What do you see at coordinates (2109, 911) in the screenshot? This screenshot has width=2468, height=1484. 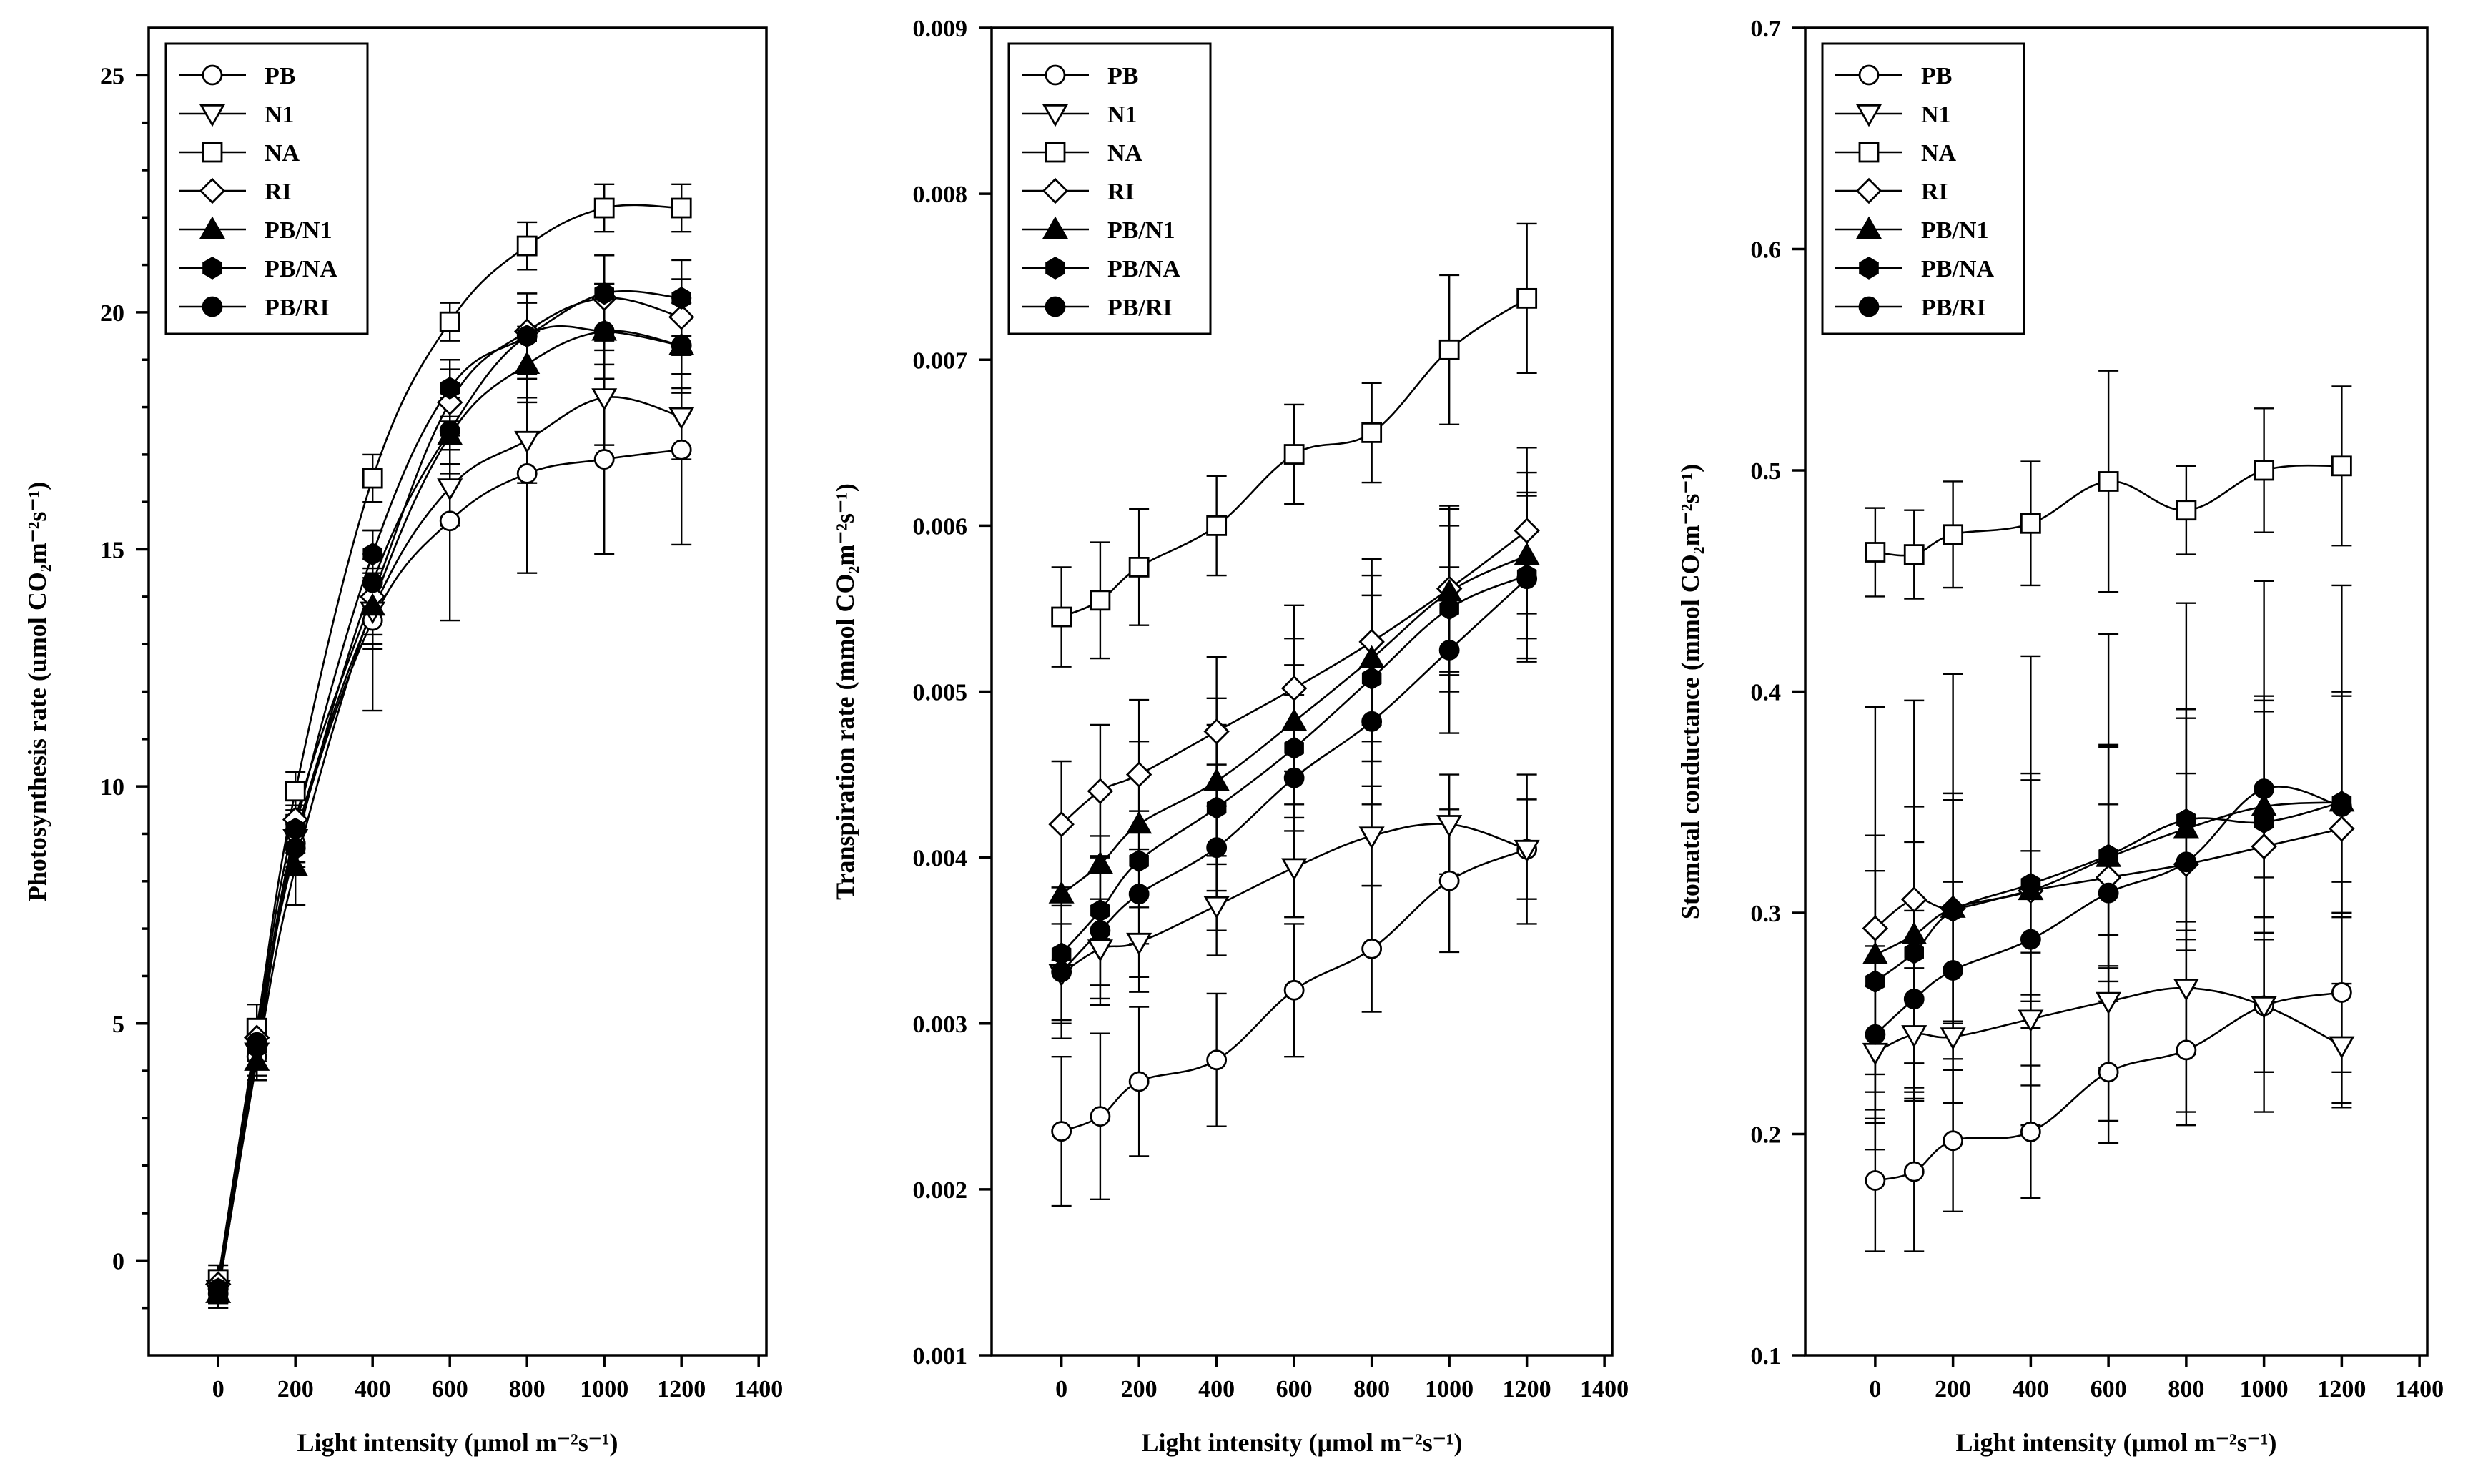 I see `markers-pb-ri` at bounding box center [2109, 911].